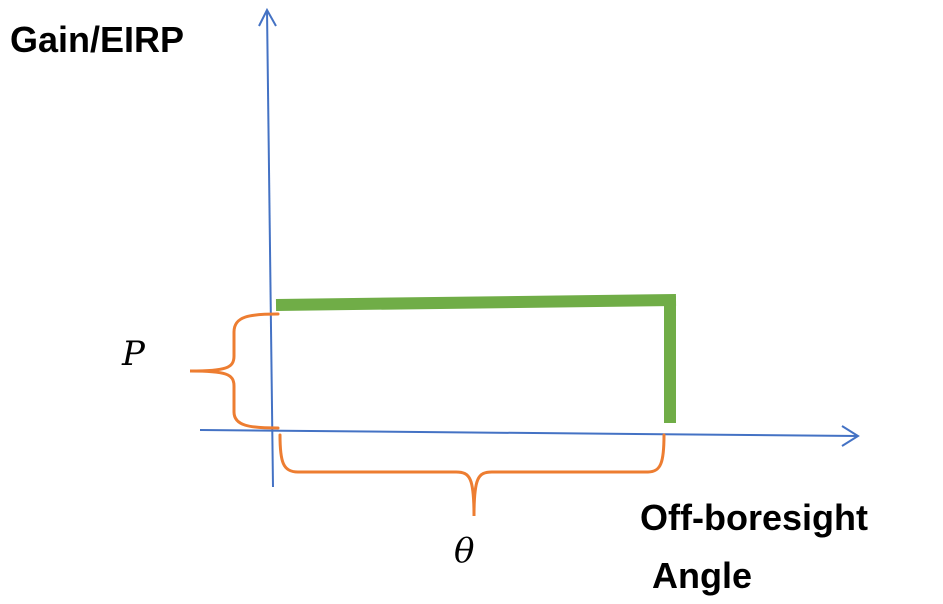  What do you see at coordinates (97, 39) in the screenshot?
I see `y-axis-label: Gain/EIRP` at bounding box center [97, 39].